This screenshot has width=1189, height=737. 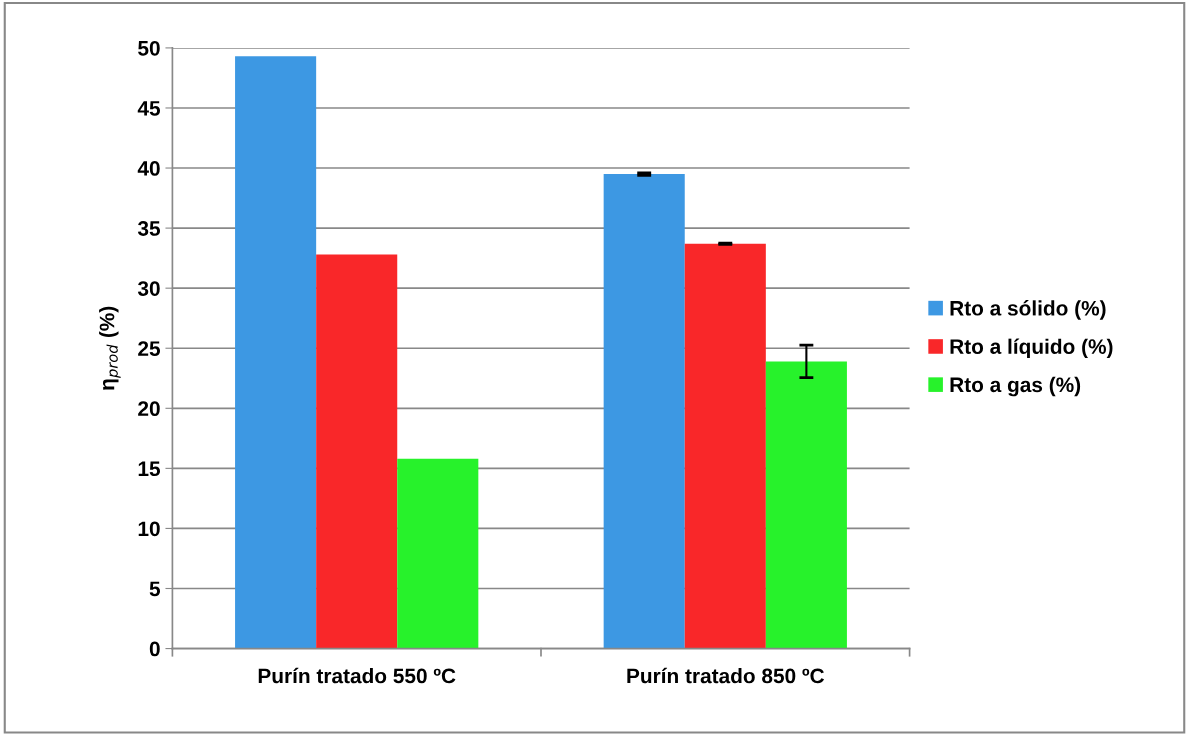 I want to click on y-tick-label: 50, so click(x=149, y=48).